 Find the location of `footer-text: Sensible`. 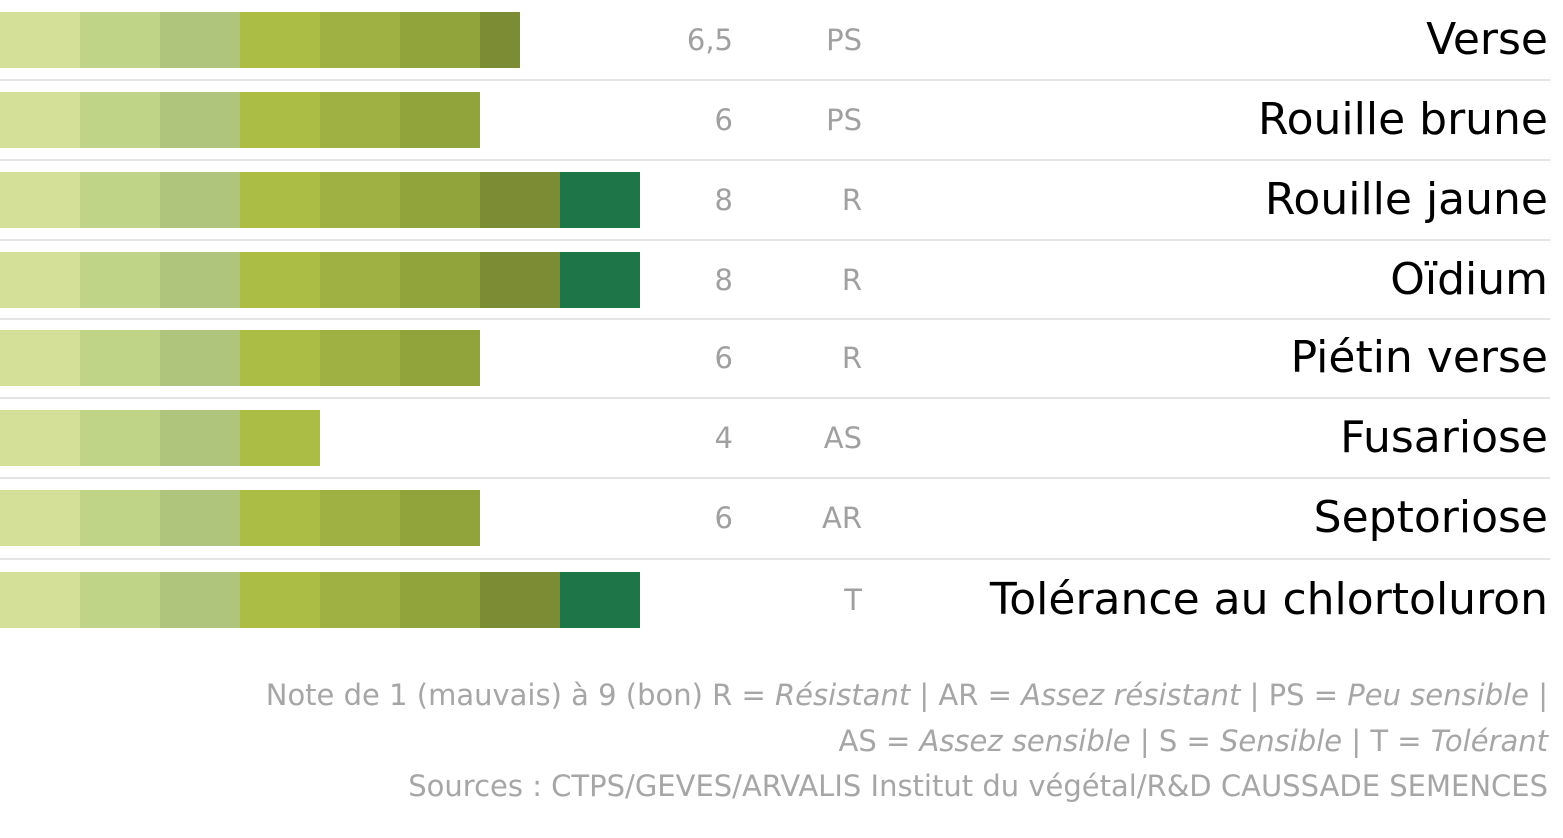

footer-text: Sensible is located at coordinates (1281, 741).